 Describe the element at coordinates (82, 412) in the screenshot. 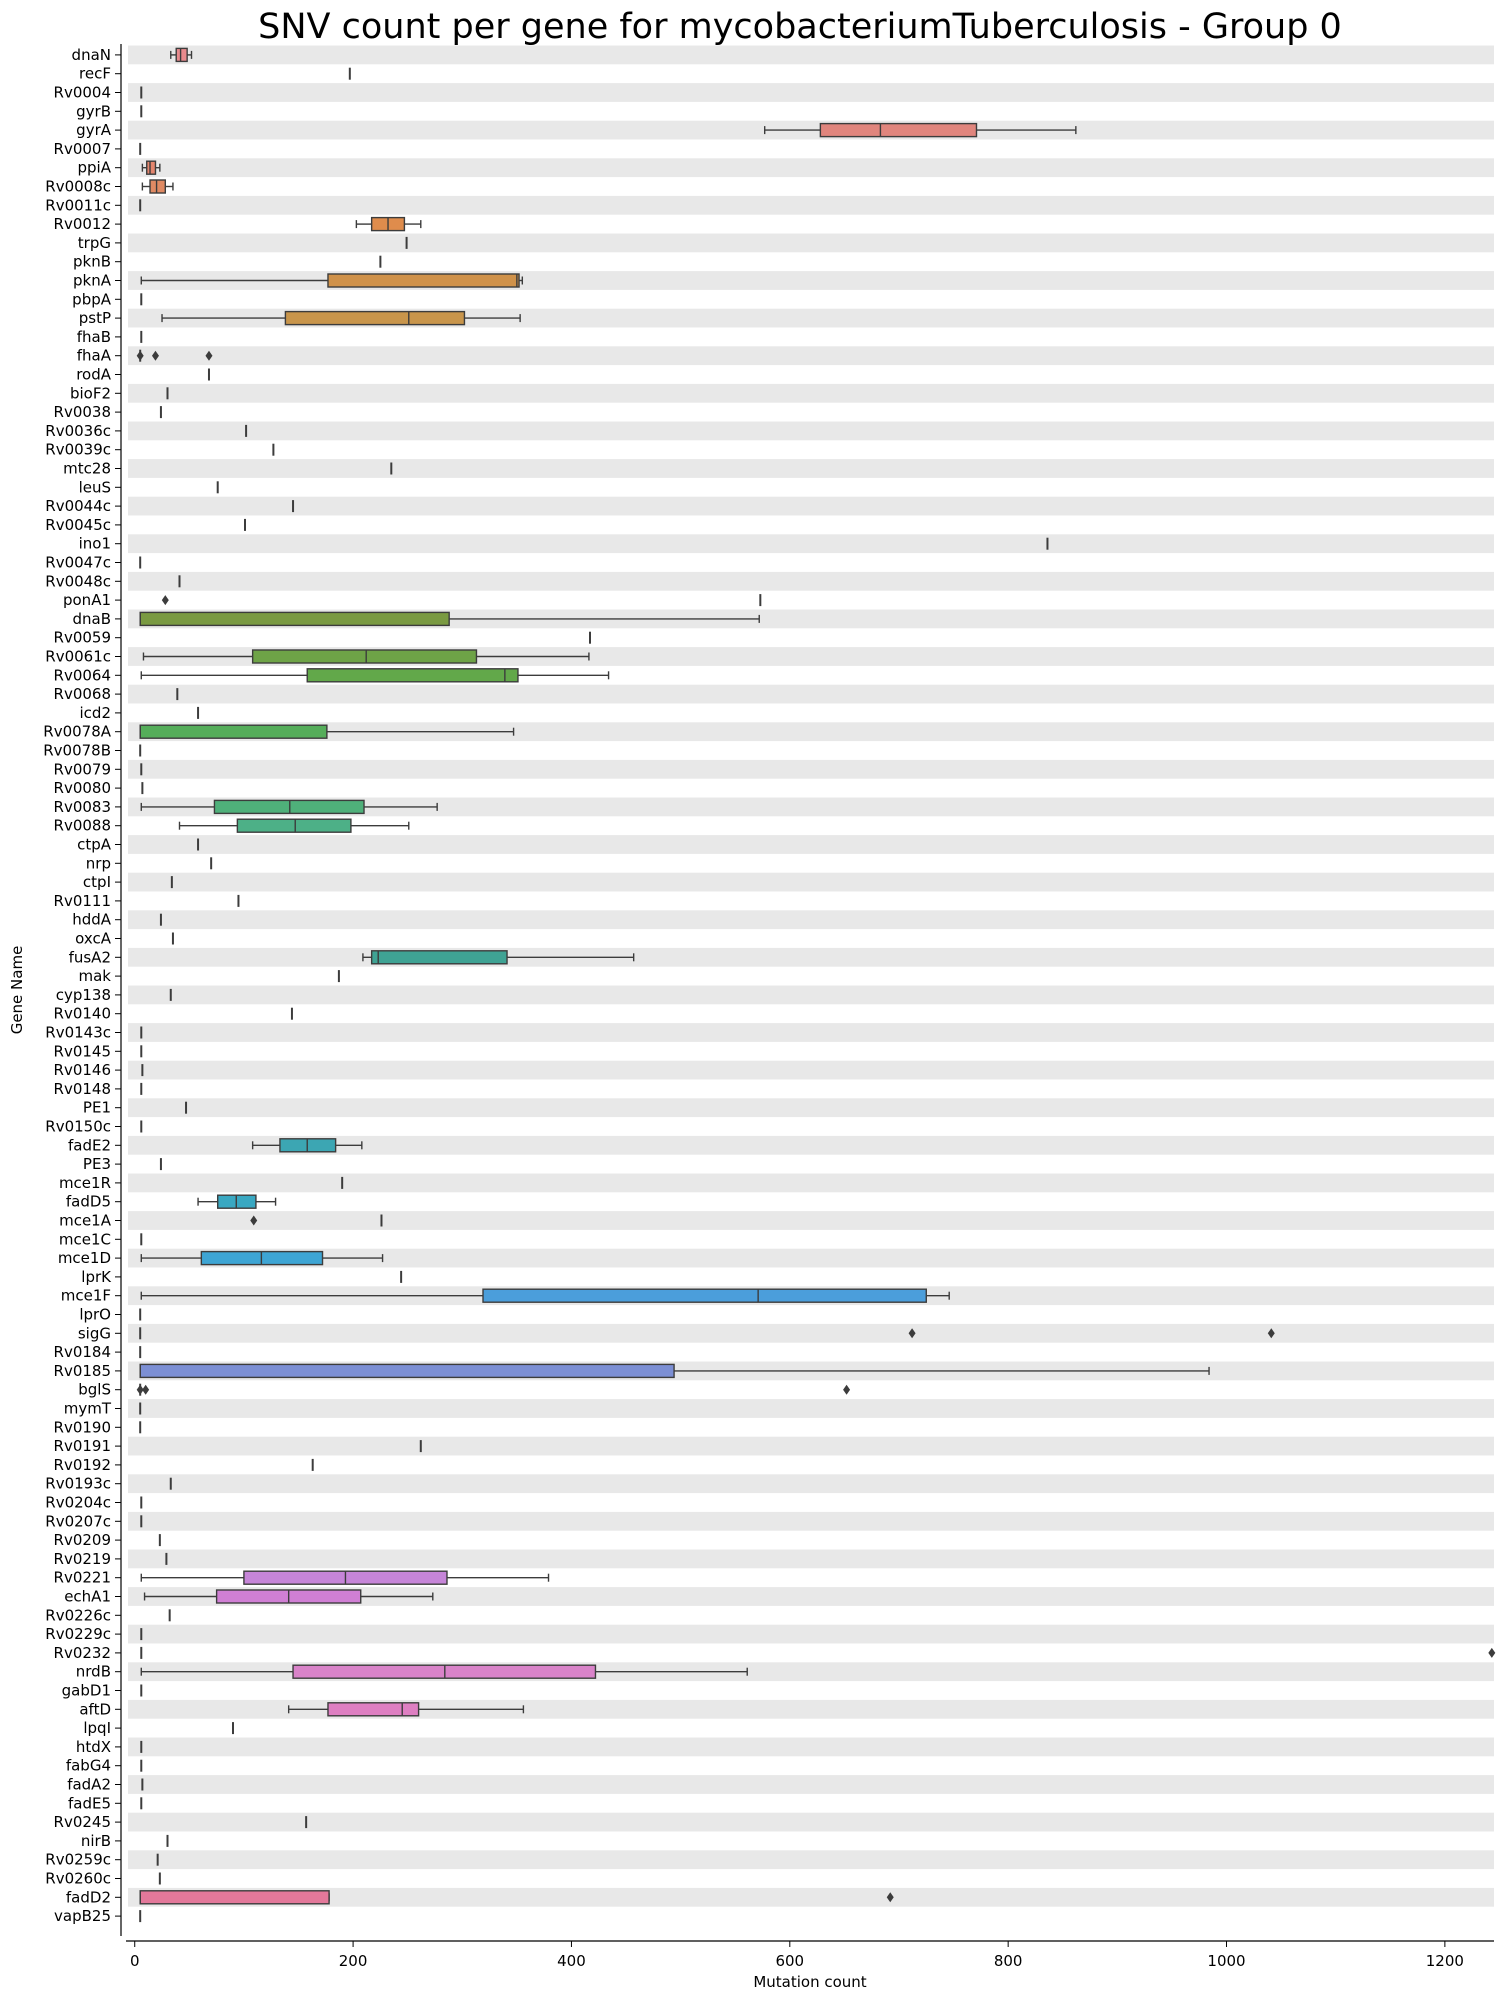

I see `y-tick-label: Rv0038` at that location.